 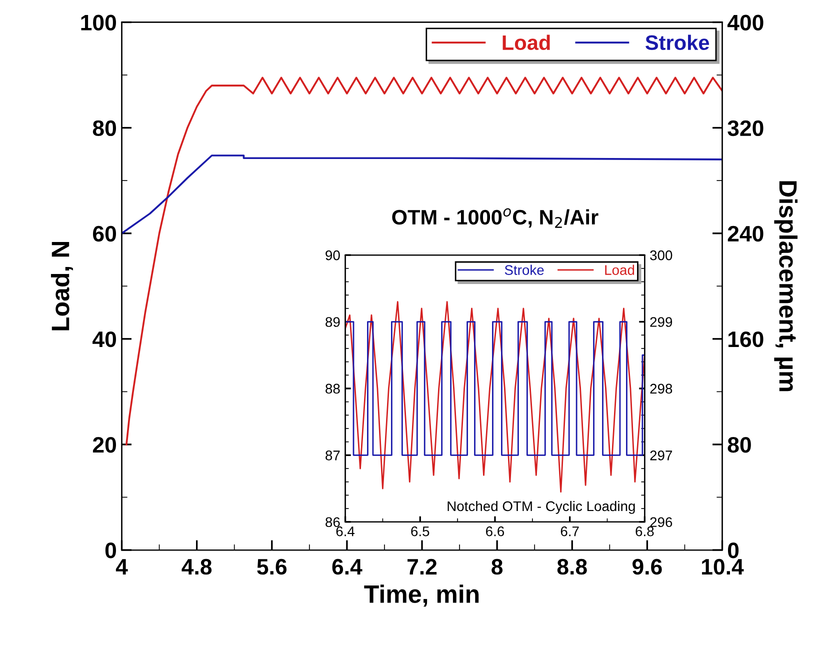 I want to click on y-tick-label: 80, so click(x=104, y=128).